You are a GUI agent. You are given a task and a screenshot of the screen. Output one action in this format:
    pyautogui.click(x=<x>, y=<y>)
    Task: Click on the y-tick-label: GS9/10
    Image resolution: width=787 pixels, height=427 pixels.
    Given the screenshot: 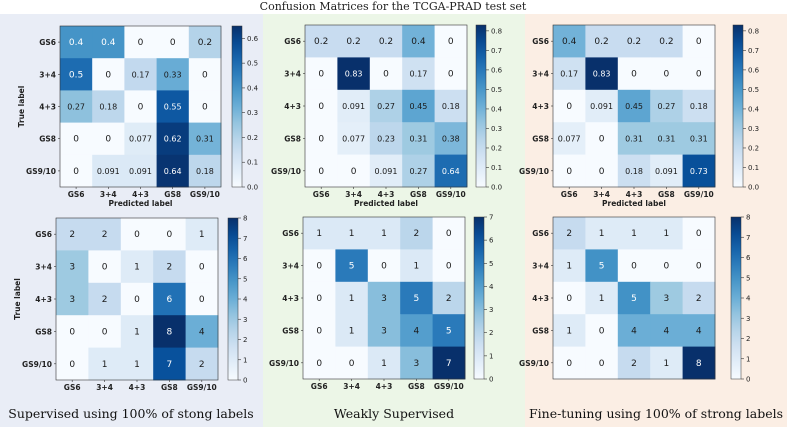 What is the action you would take?
    pyautogui.click(x=41, y=171)
    